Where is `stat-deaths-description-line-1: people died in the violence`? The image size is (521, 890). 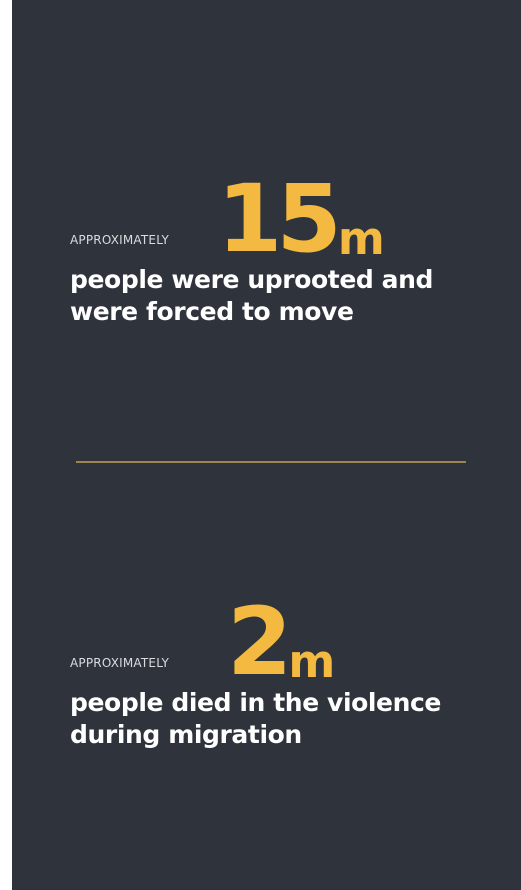 stat-deaths-description-line-1: people died in the violence is located at coordinates (255, 702).